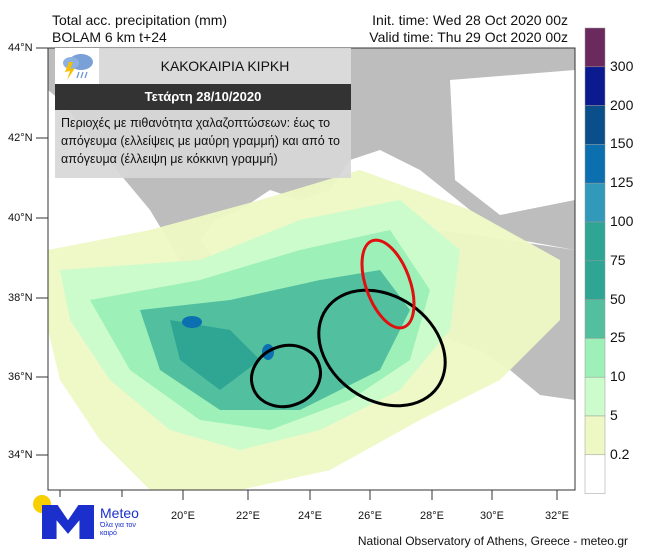 This screenshot has width=650, height=554. Describe the element at coordinates (77, 66) in the screenshot. I see `thunderstorm-cloud-icon` at that location.